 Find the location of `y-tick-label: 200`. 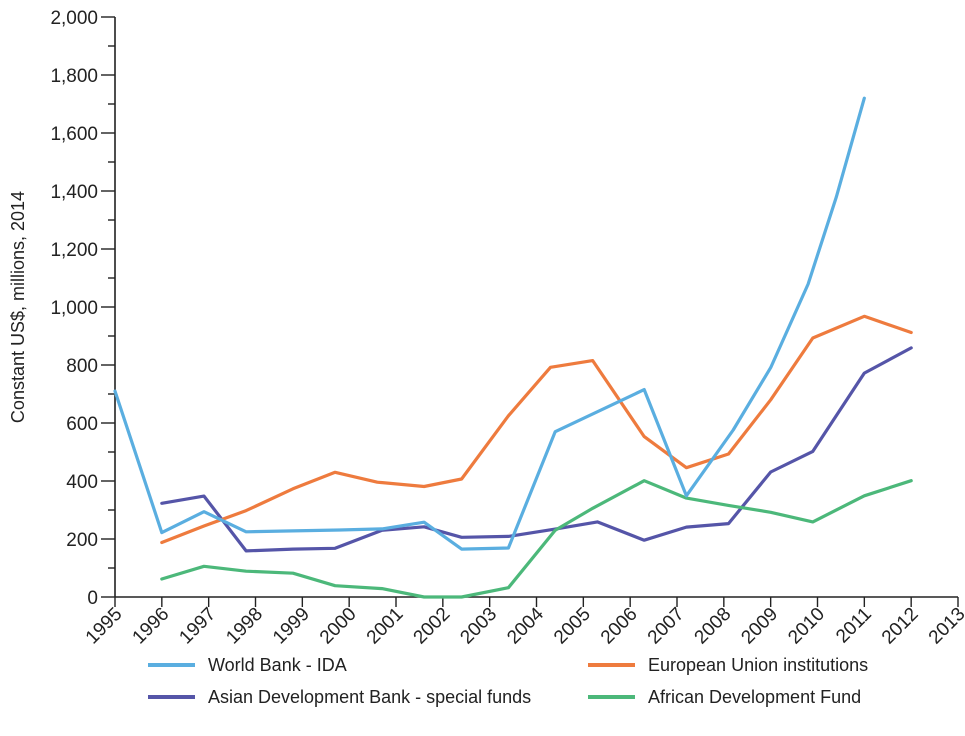

y-tick-label: 200 is located at coordinates (82, 540).